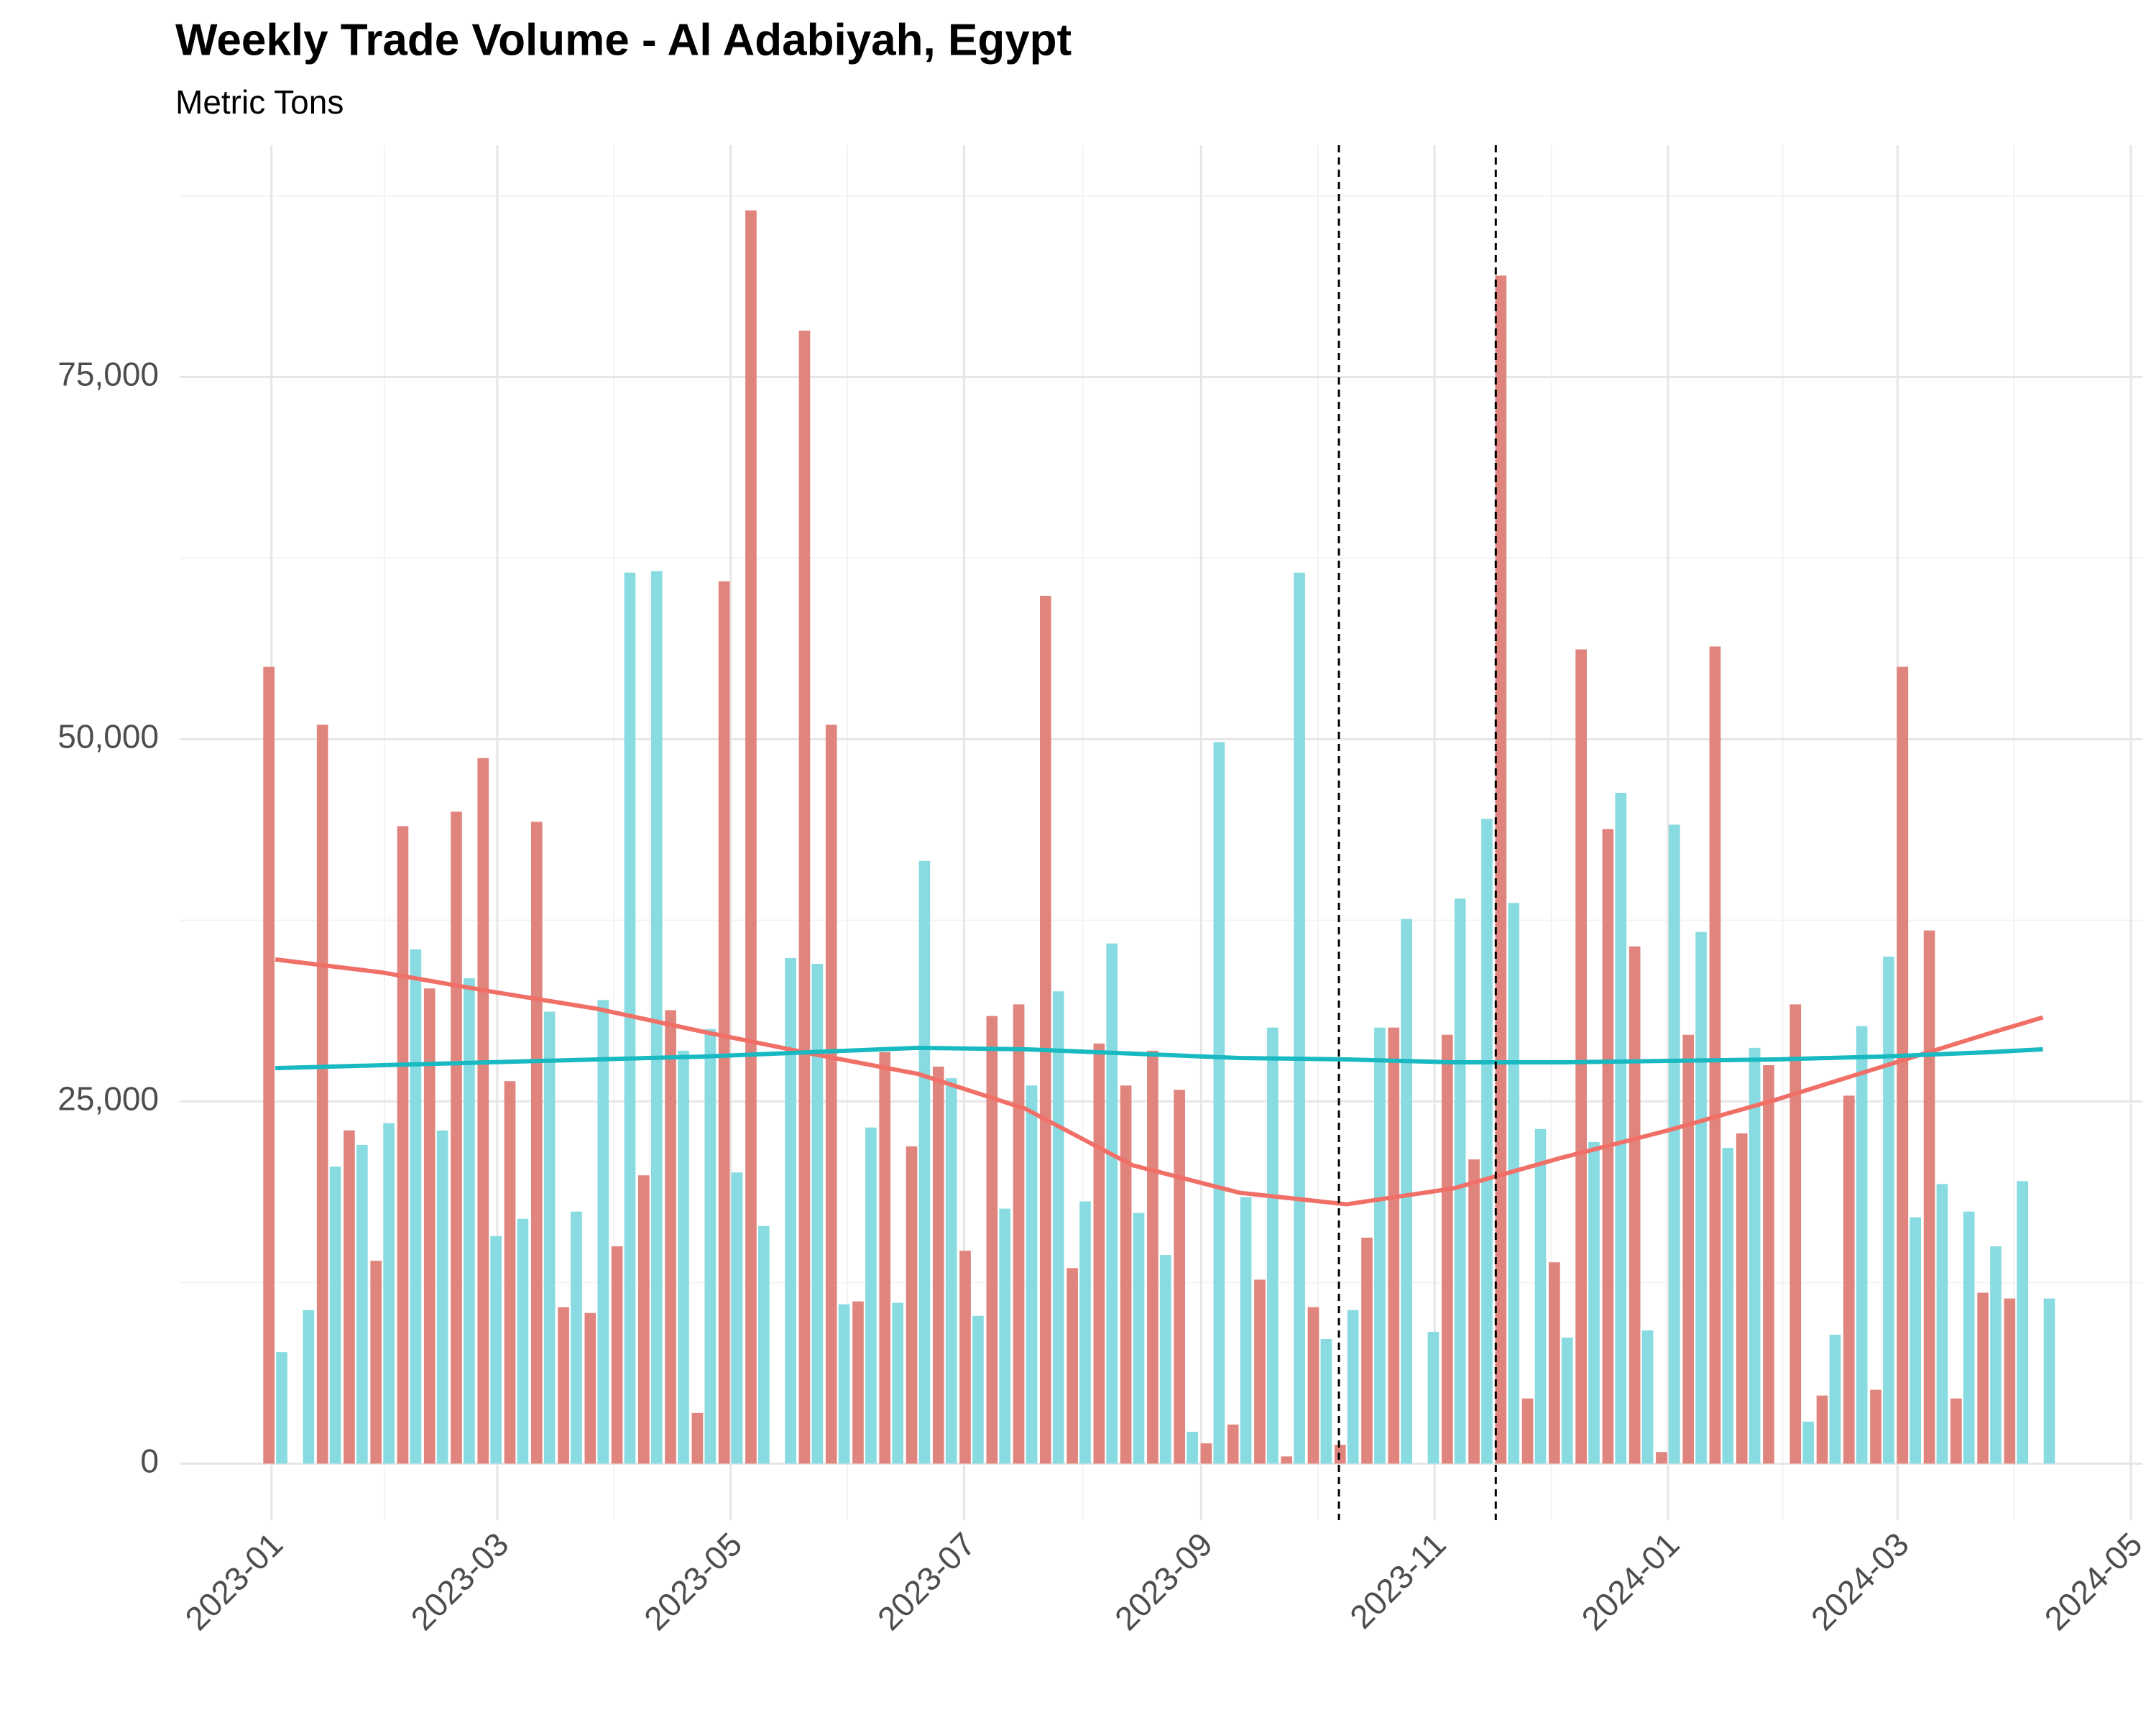 This screenshot has width=2156, height=1725. Describe the element at coordinates (108, 736) in the screenshot. I see `y-tick-label: 50,000` at that location.